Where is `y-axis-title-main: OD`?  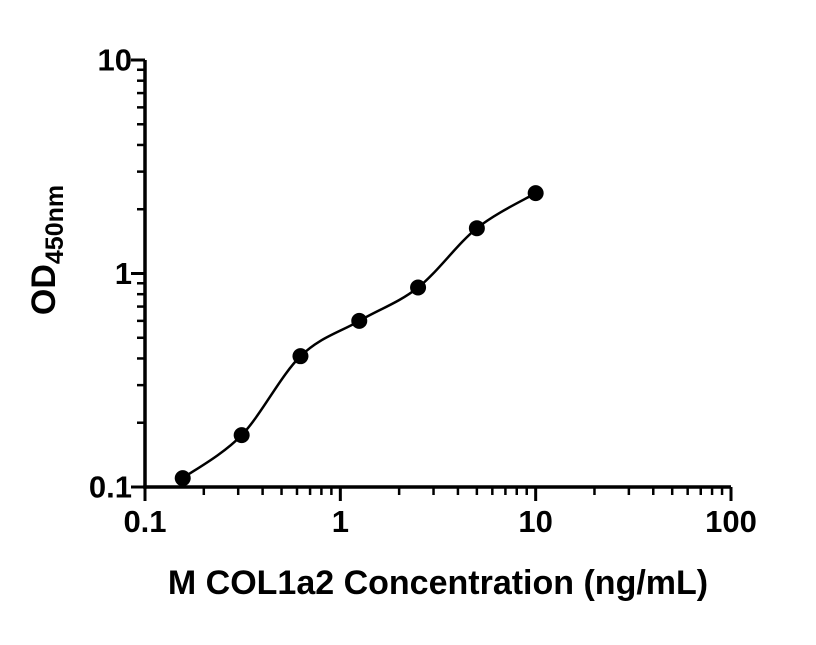 y-axis-title-main: OD is located at coordinates (44, 289).